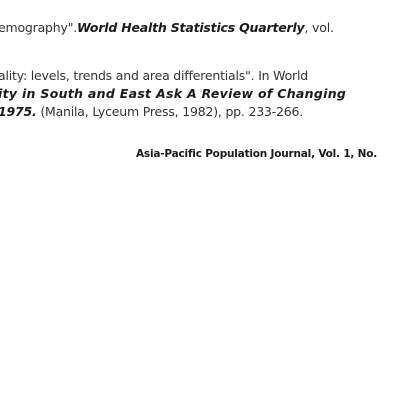 This screenshot has width=400, height=400. Describe the element at coordinates (39, 27) in the screenshot. I see `reference-text: emography".` at that location.